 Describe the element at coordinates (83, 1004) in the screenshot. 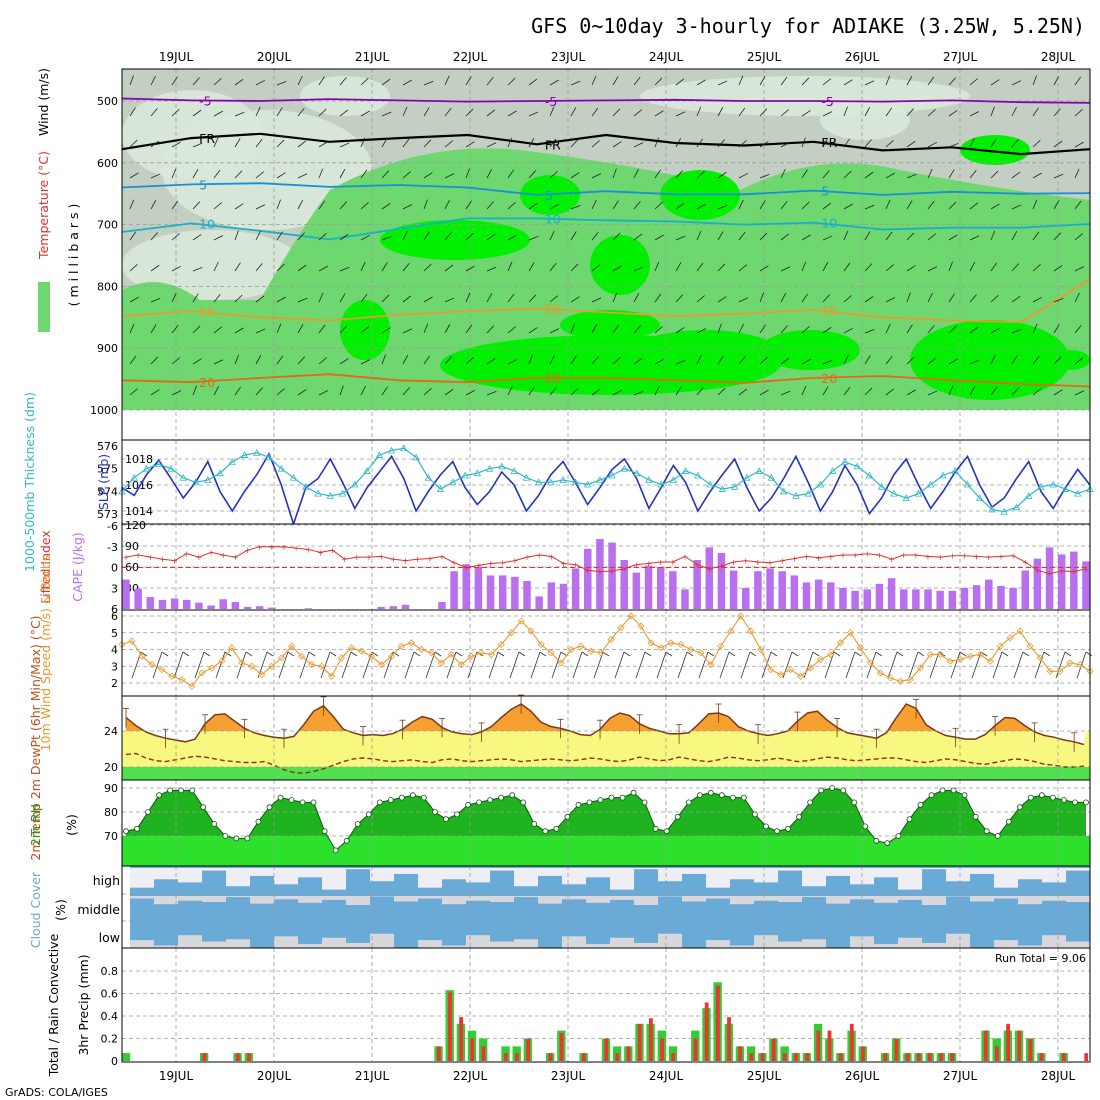

I see `precip-axis-label: 3hr Precip (mm)` at that location.